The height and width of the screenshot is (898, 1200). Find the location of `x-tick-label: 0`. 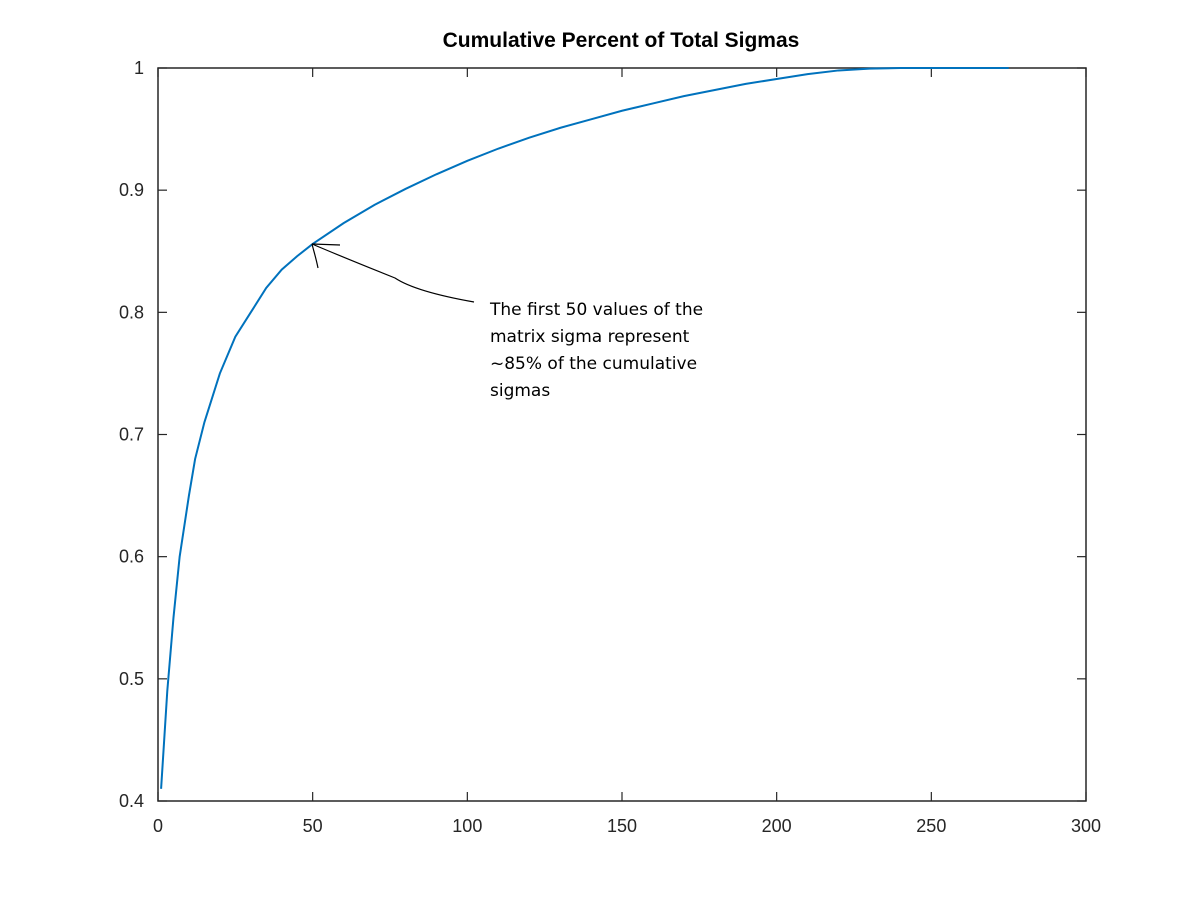

x-tick-label: 0 is located at coordinates (158, 826).